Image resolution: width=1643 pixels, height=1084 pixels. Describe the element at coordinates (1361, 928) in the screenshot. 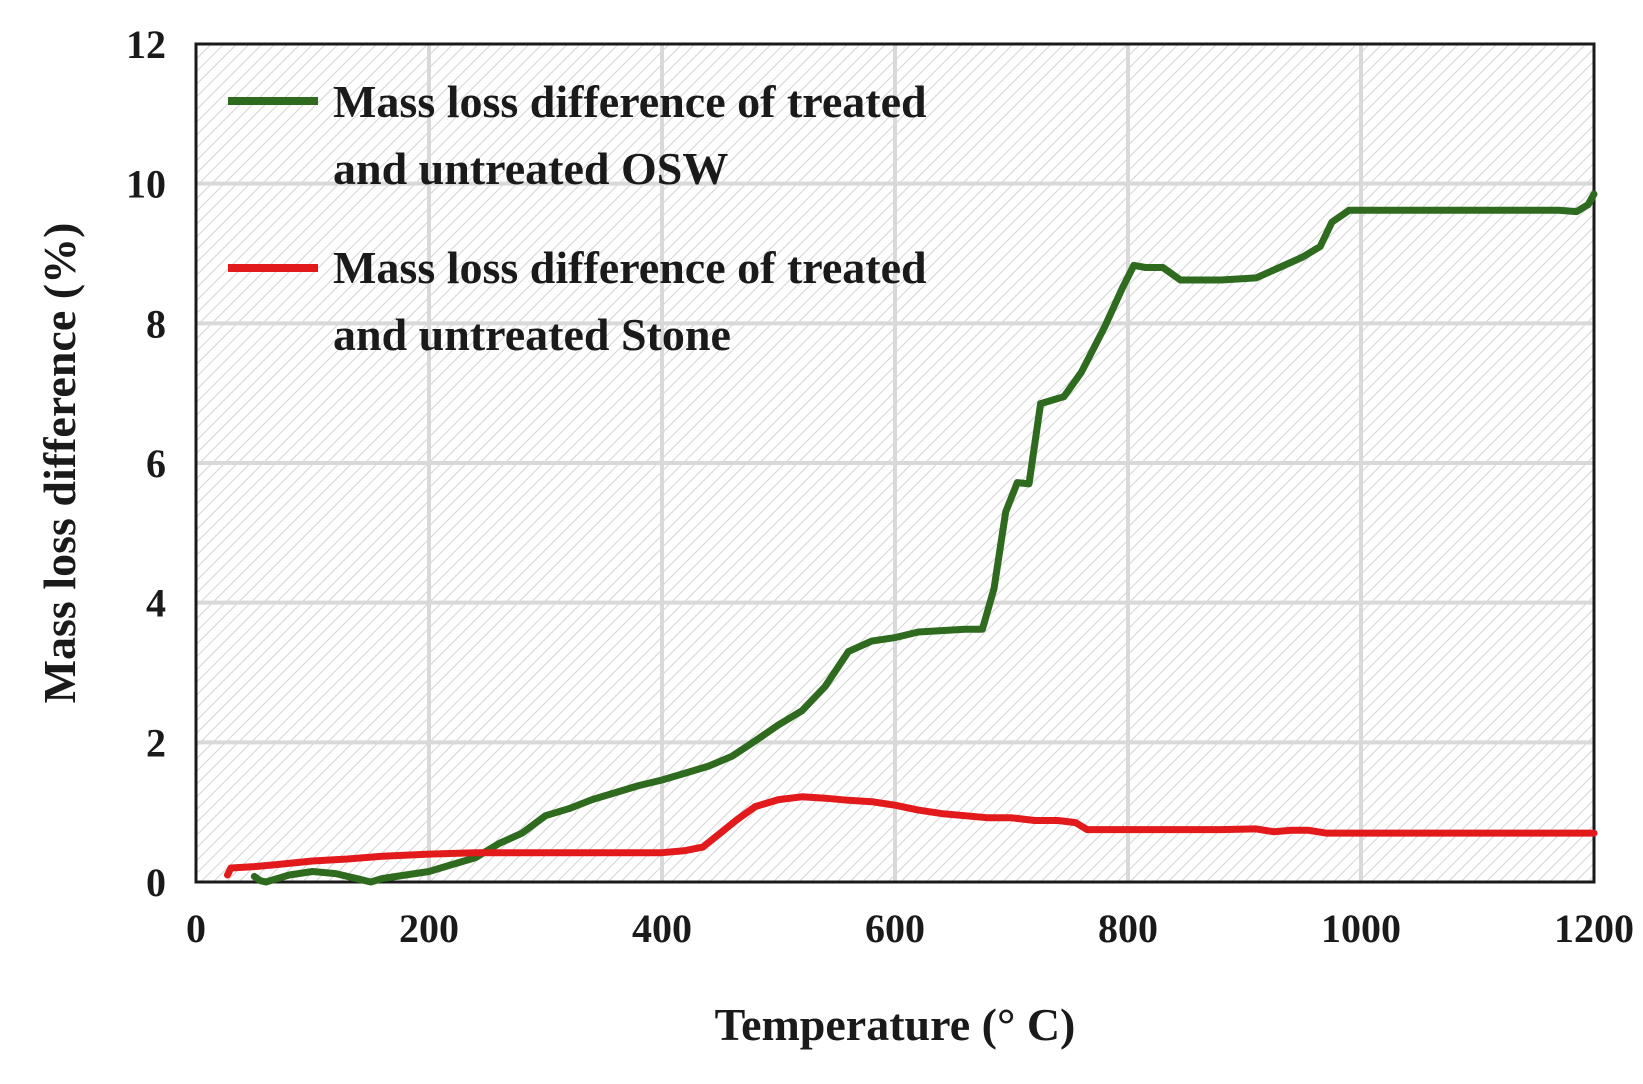

I see `x-tick-label: 1000` at that location.